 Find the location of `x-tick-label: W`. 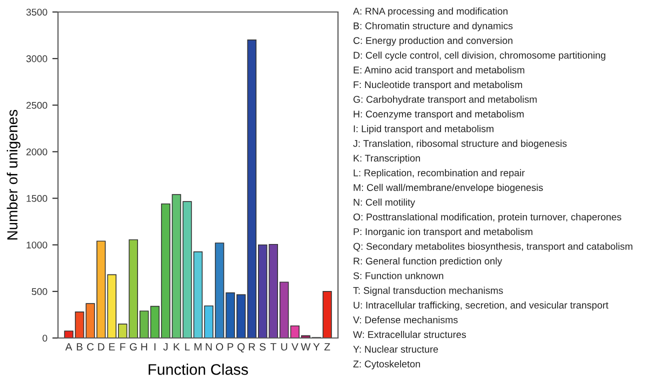

x-tick-label: W is located at coordinates (305, 346).